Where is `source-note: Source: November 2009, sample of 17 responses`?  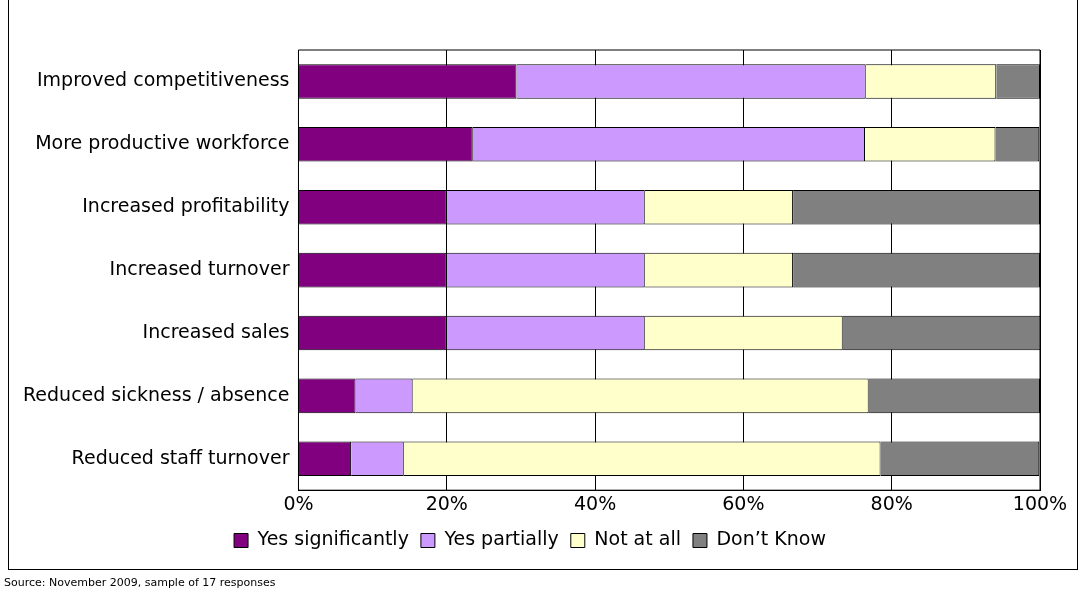 source-note: Source: November 2009, sample of 17 responses is located at coordinates (140, 582).